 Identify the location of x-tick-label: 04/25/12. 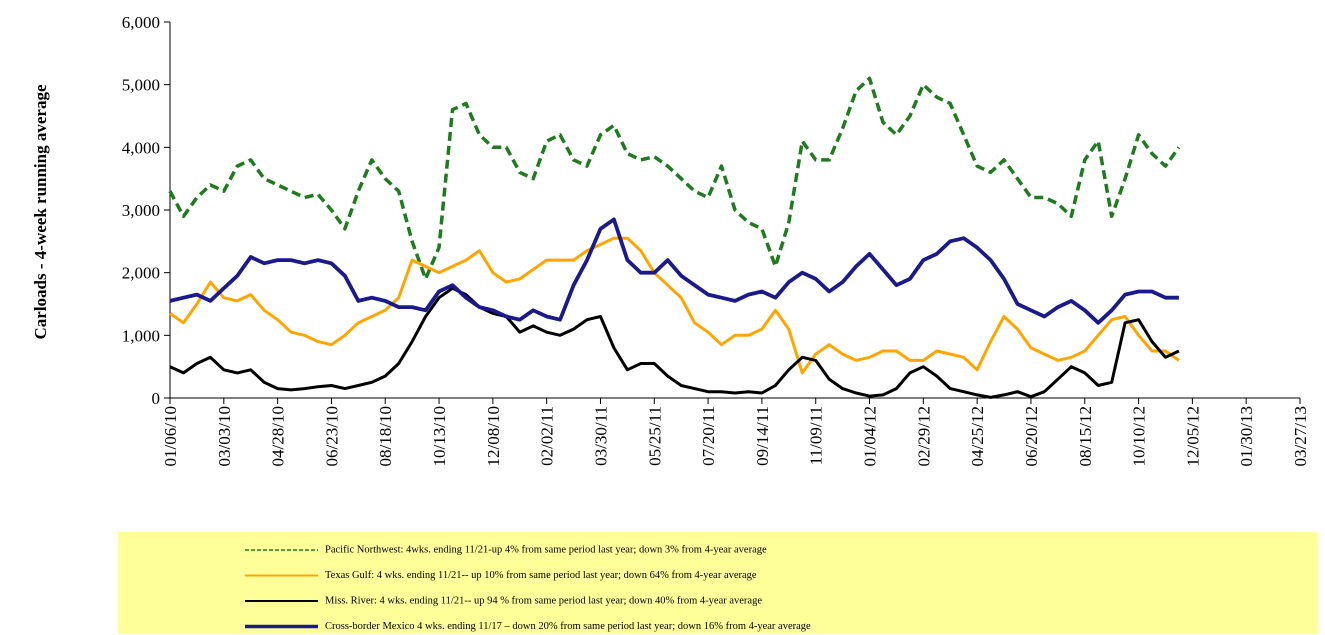
(977, 436).